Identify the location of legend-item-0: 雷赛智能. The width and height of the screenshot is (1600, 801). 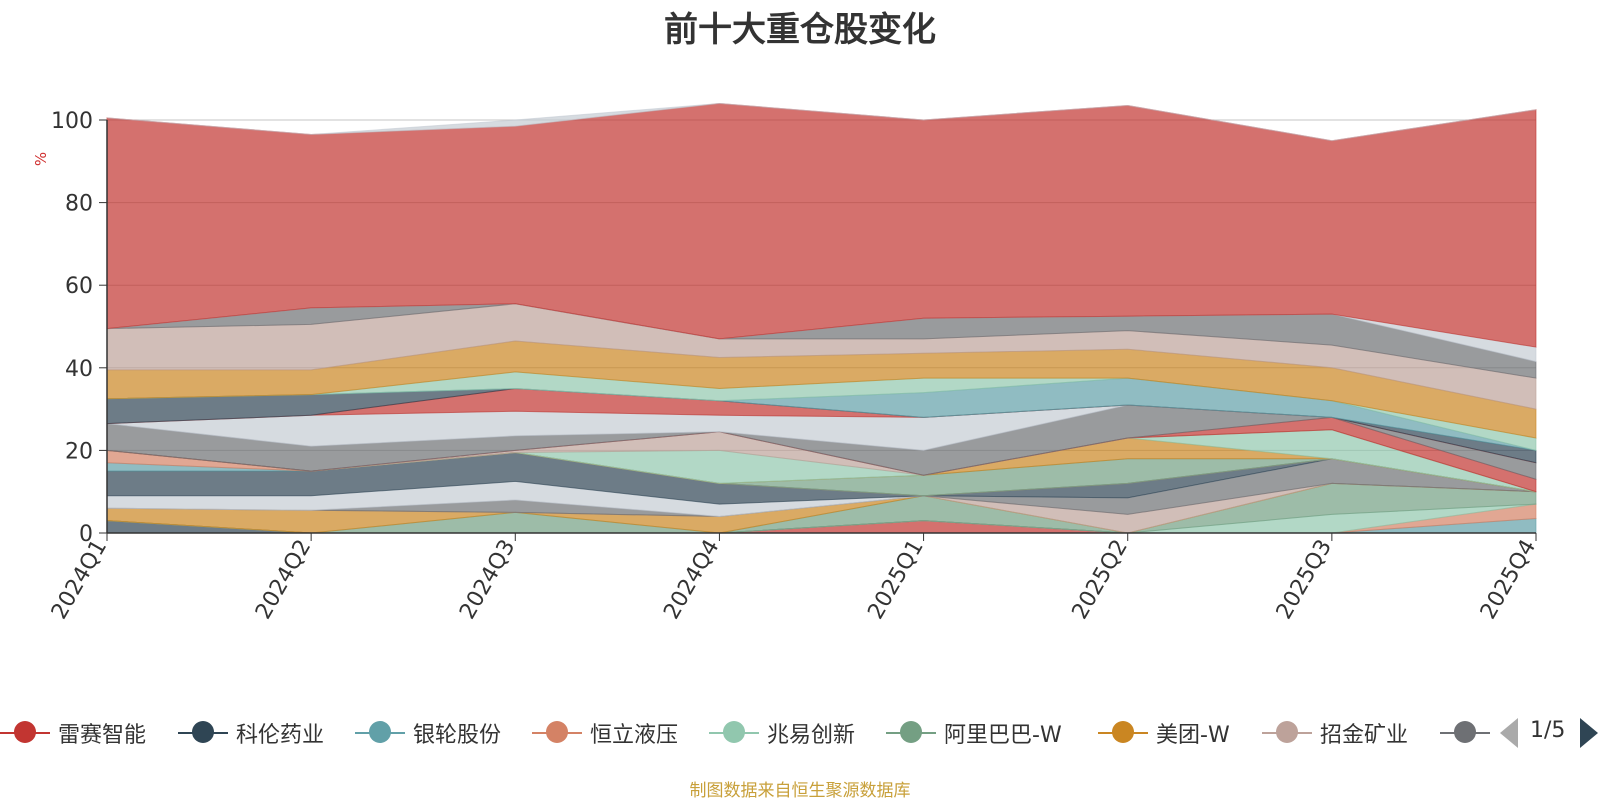
(73, 733).